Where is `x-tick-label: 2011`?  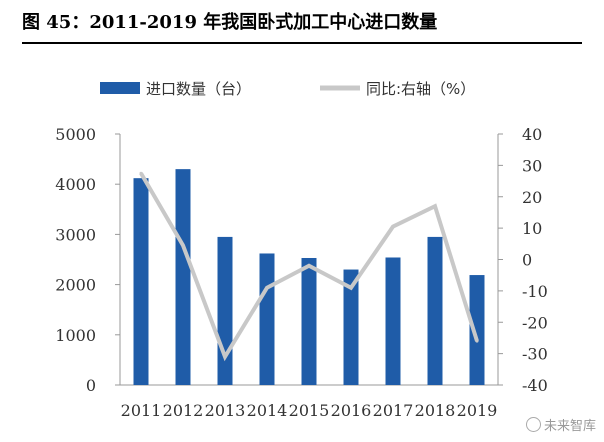 x-tick-label: 2011 is located at coordinates (141, 410).